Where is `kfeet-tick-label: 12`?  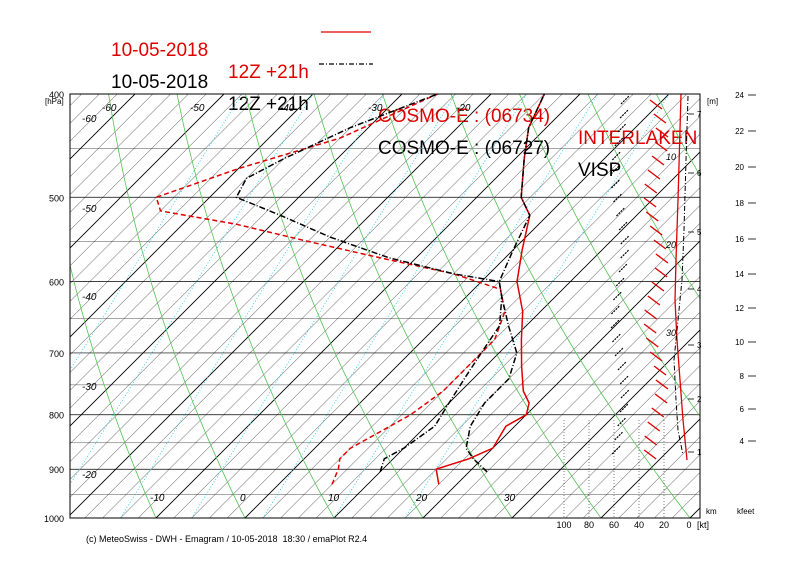 kfeet-tick-label: 12 is located at coordinates (739, 308).